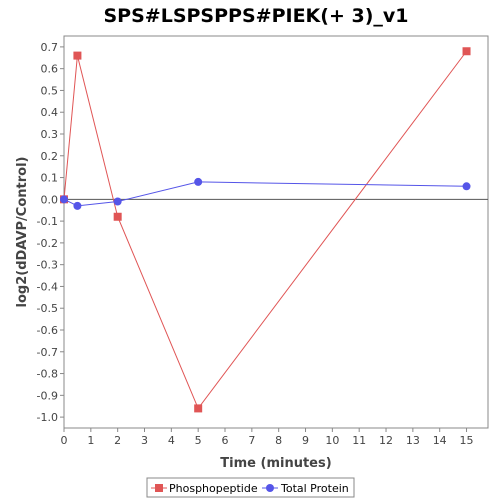  What do you see at coordinates (359, 440) in the screenshot?
I see `x-tick-label: 11` at bounding box center [359, 440].